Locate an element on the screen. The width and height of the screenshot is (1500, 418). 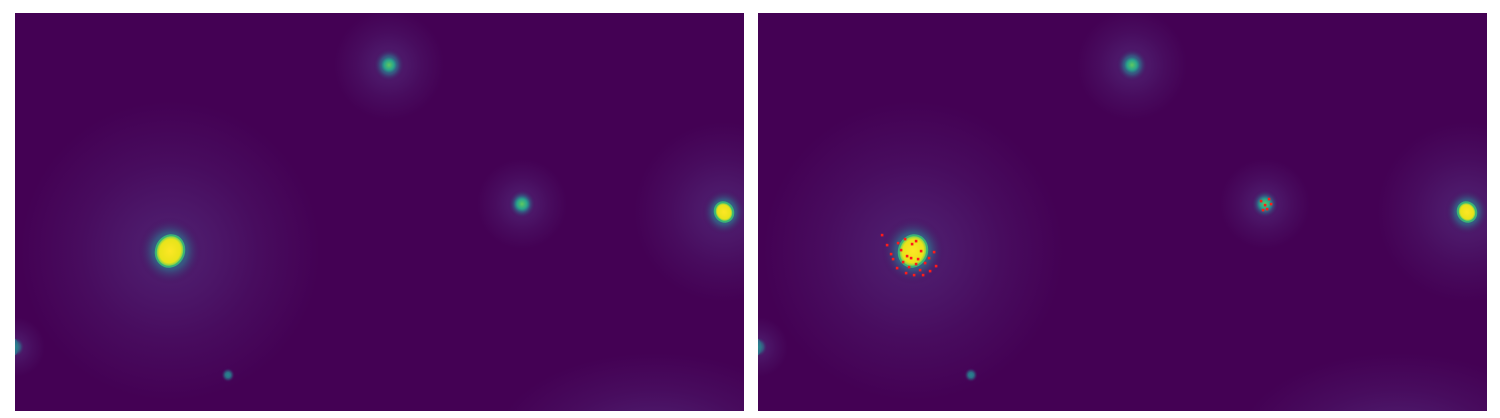
overlay-markers is located at coordinates (1076, 237).